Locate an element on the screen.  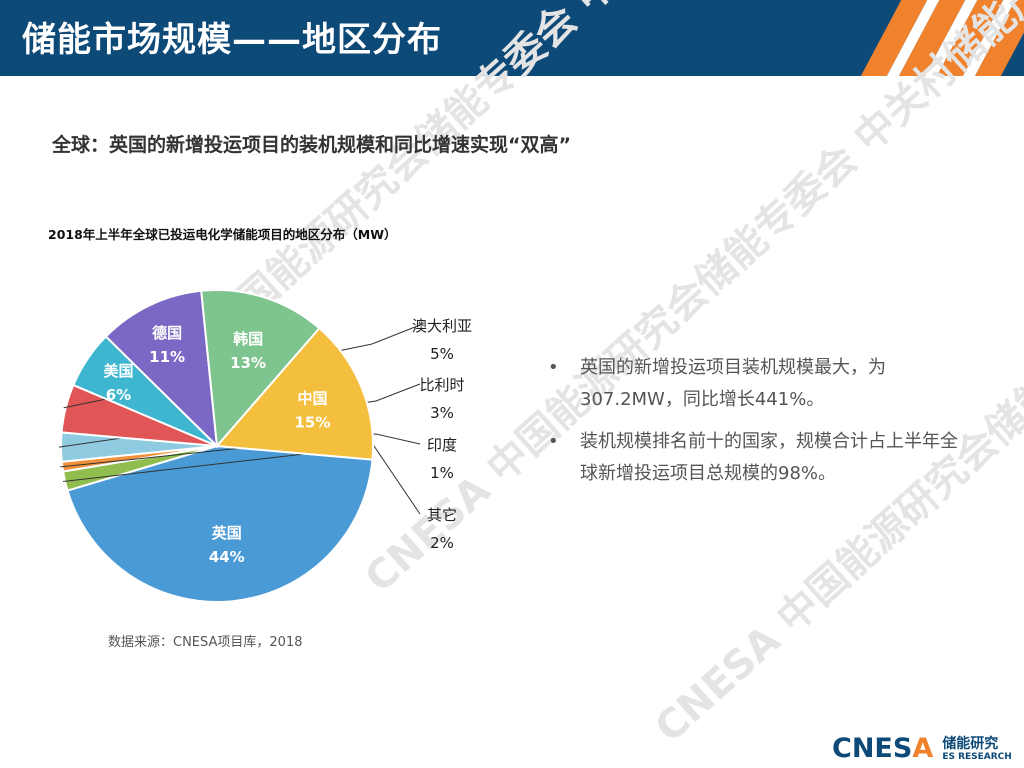
logo-en: ES RESEARCH is located at coordinates (977, 756).